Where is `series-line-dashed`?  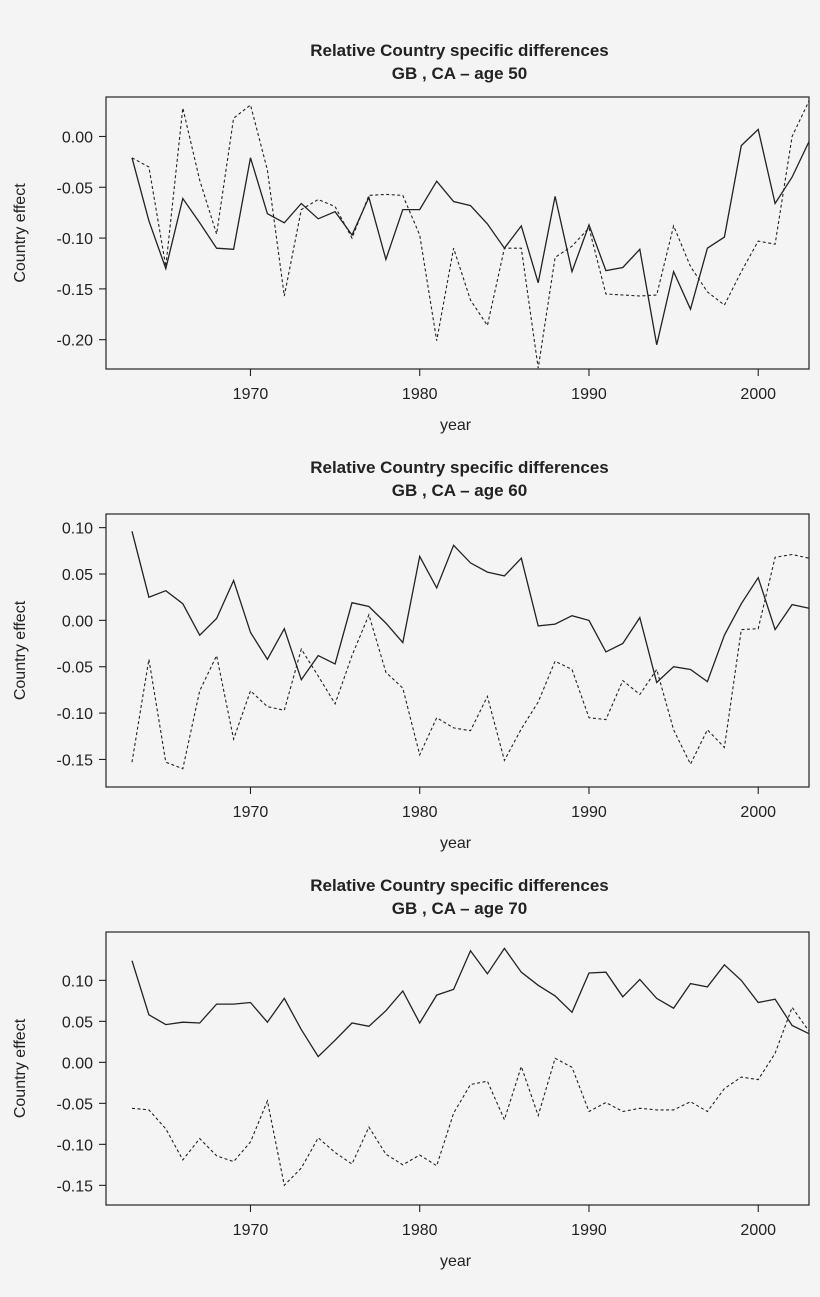
series-line-dashed is located at coordinates (470, 661).